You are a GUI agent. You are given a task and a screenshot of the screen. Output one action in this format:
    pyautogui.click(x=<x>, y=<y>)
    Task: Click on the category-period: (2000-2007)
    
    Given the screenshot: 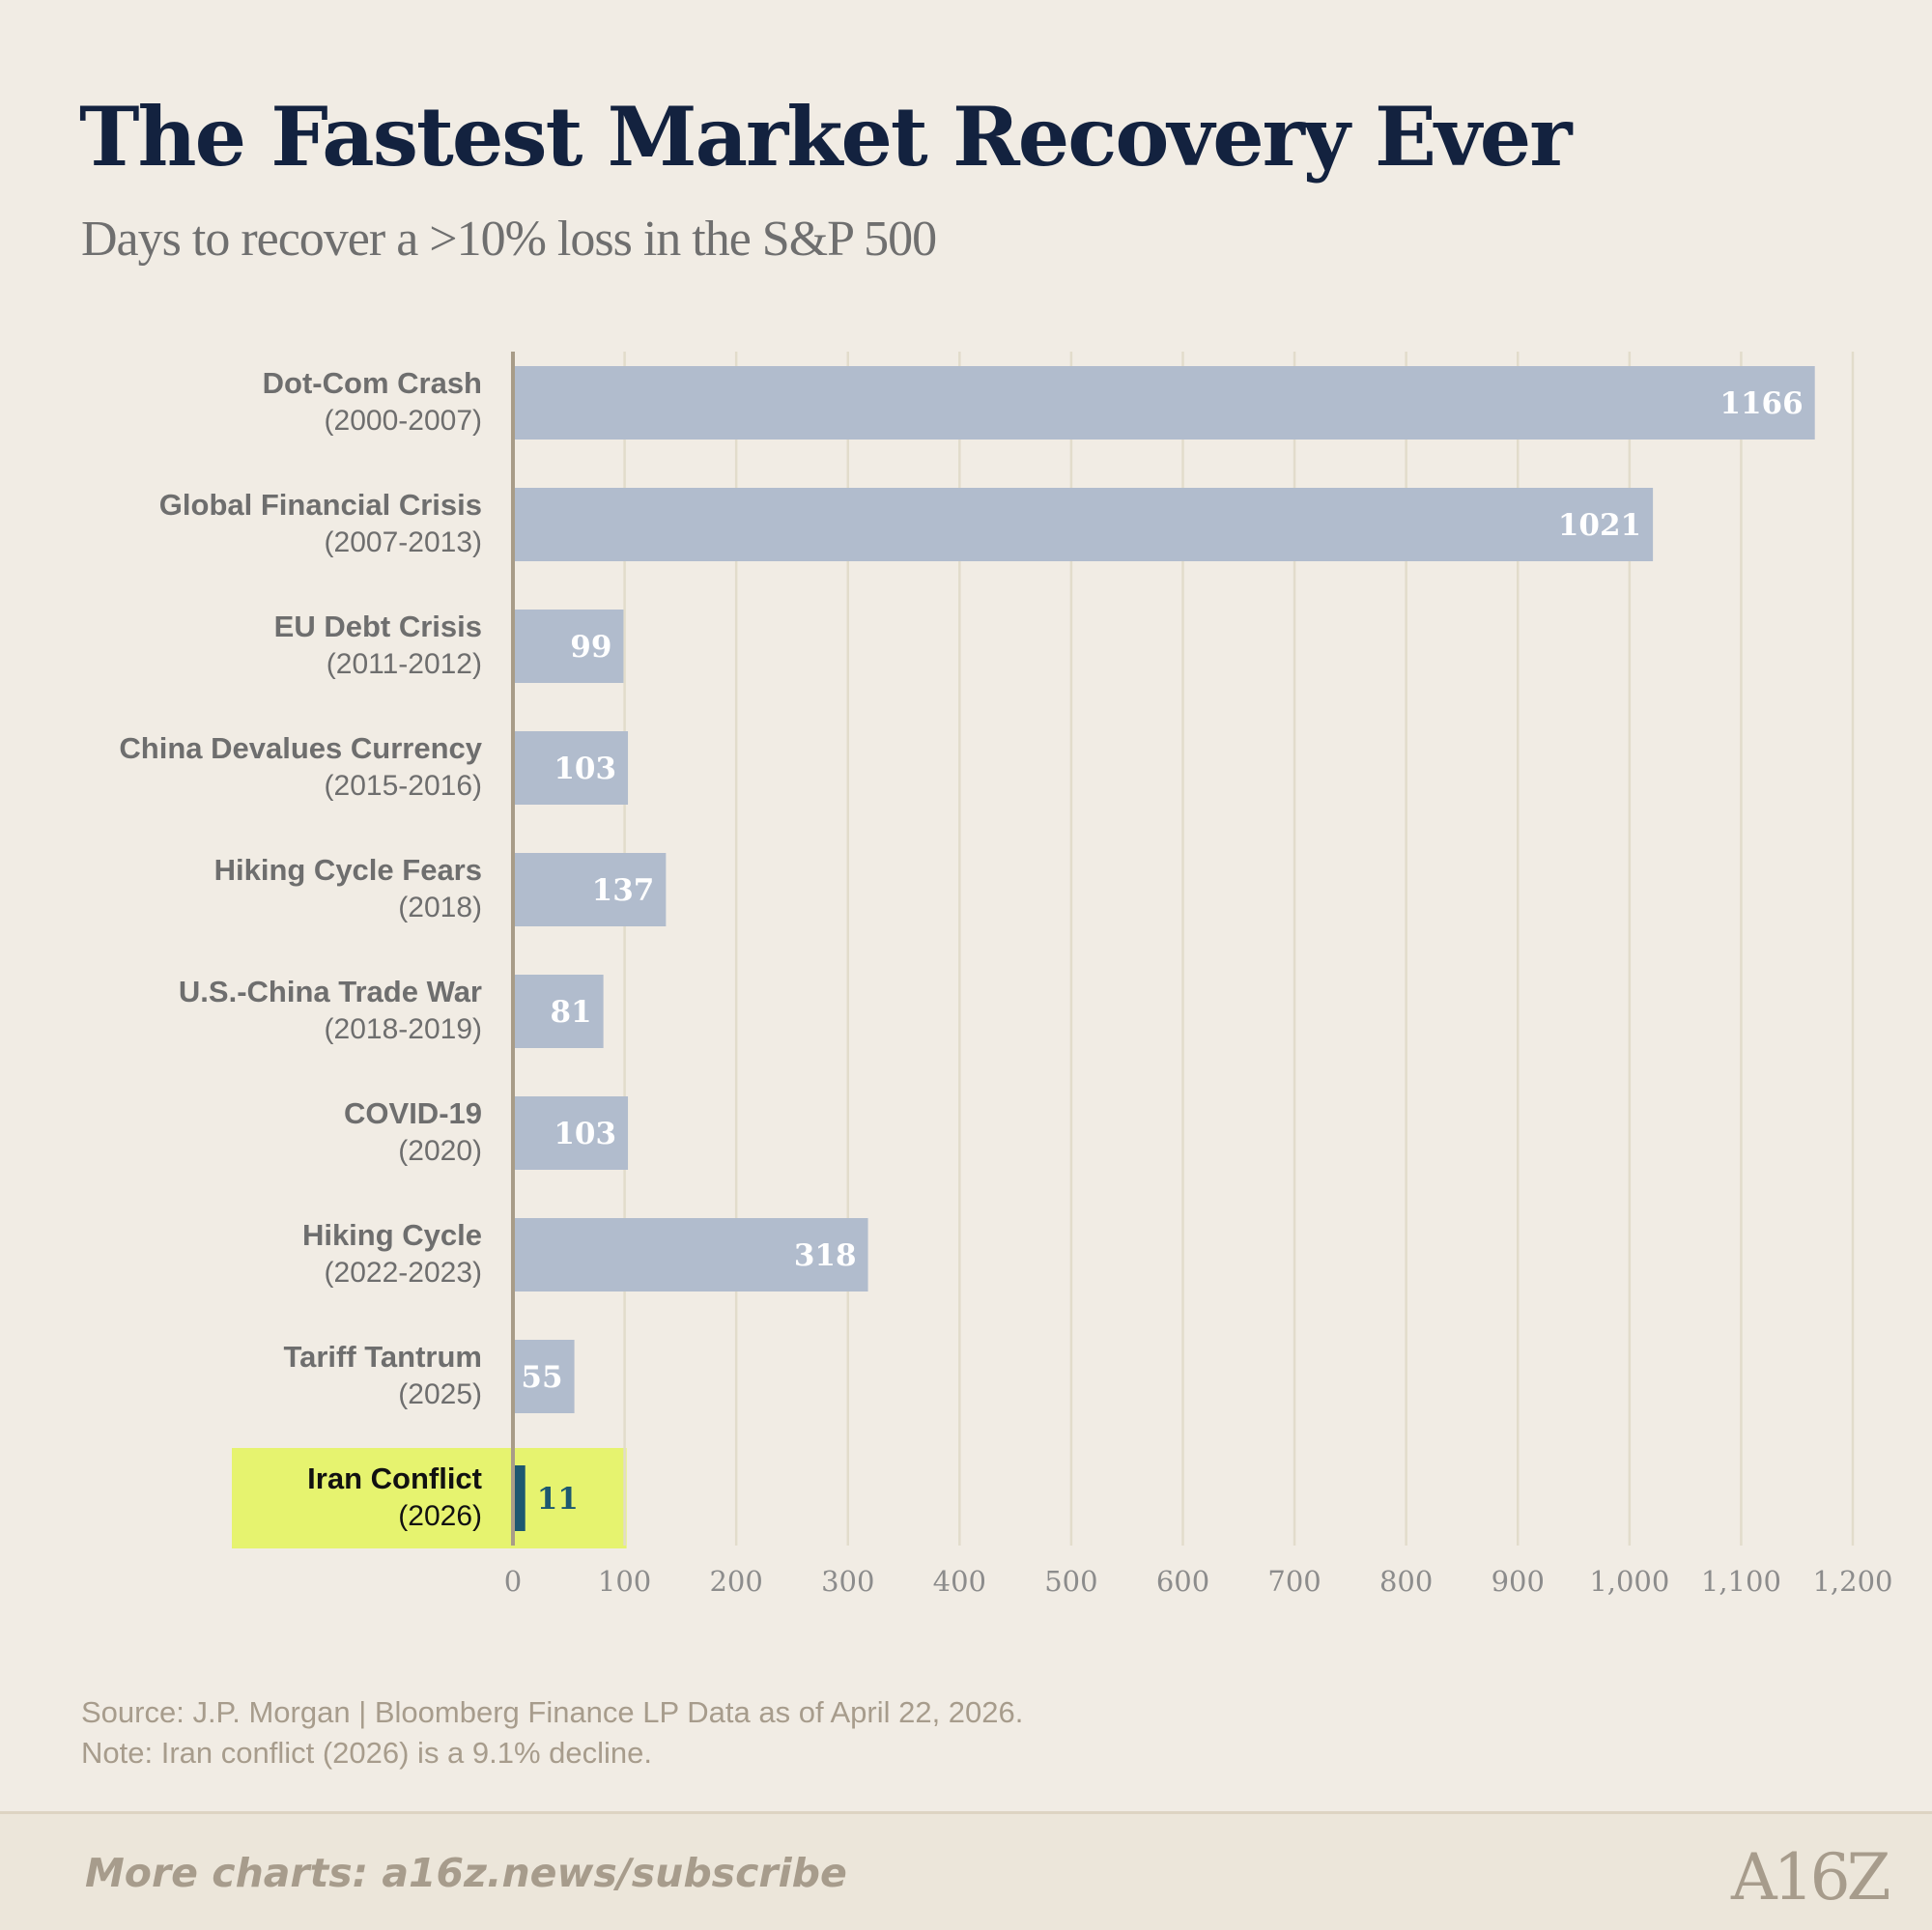 What is the action you would take?
    pyautogui.click(x=403, y=421)
    